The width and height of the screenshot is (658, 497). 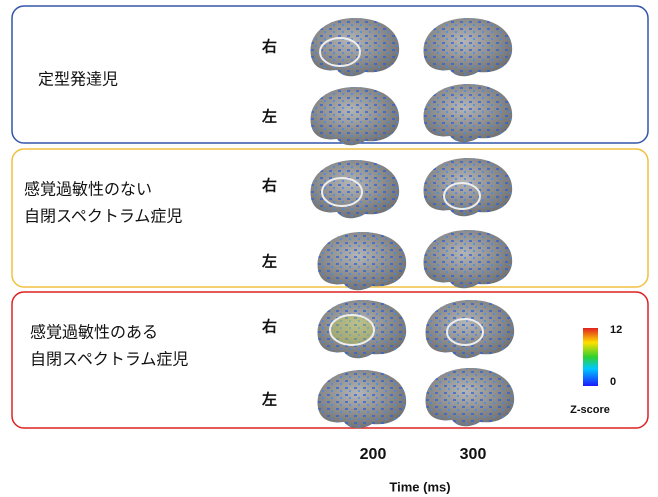 What do you see at coordinates (373, 454) in the screenshot?
I see `time-label: 200` at bounding box center [373, 454].